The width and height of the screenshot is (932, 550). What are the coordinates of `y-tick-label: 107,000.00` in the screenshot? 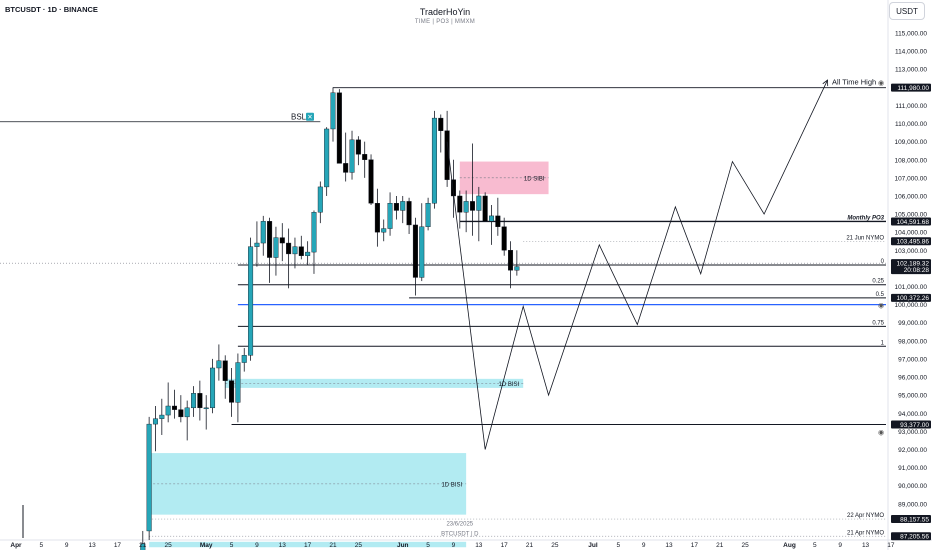 It's located at (910, 178).